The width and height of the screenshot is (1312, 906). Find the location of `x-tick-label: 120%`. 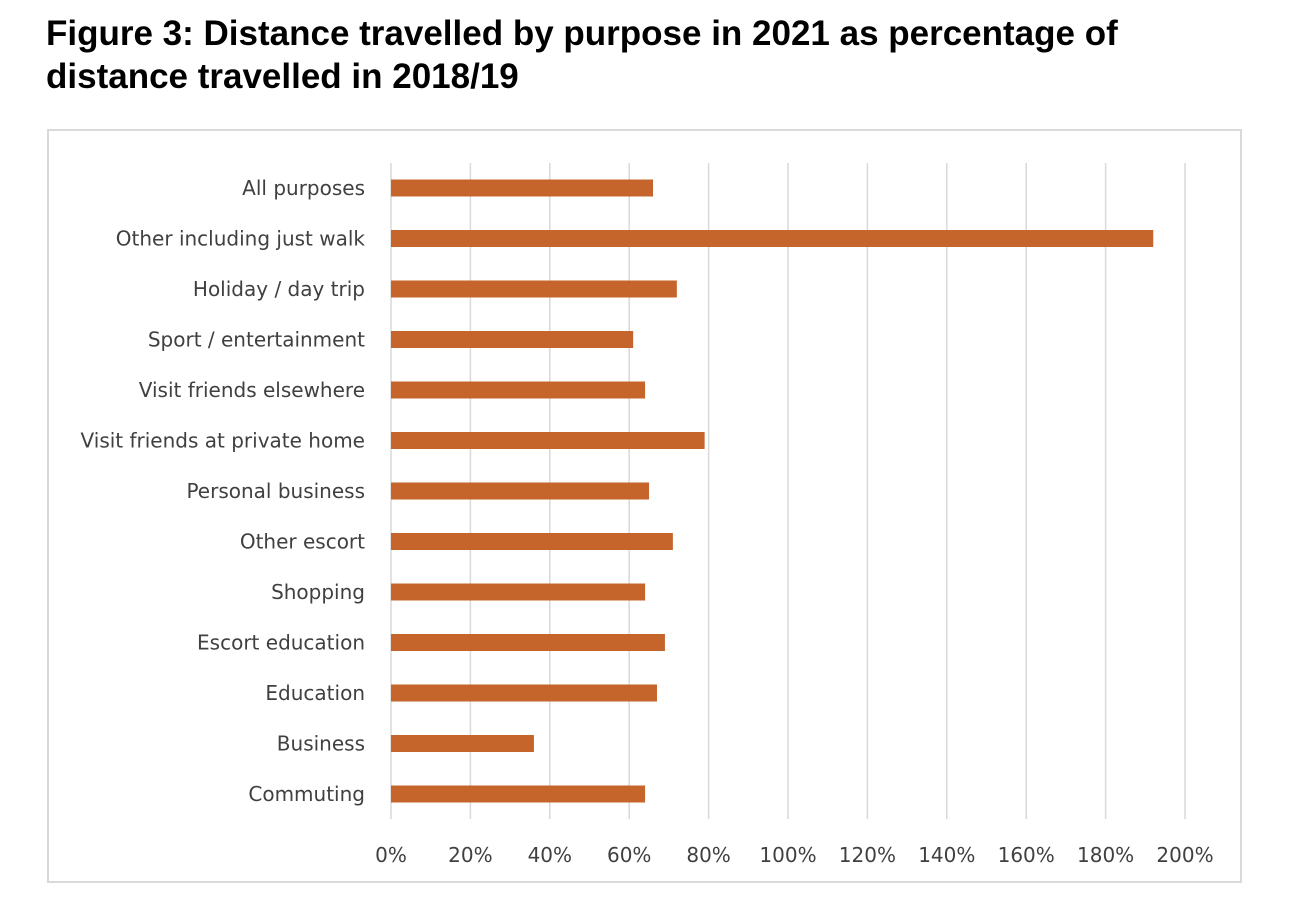

x-tick-label: 120% is located at coordinates (867, 855).